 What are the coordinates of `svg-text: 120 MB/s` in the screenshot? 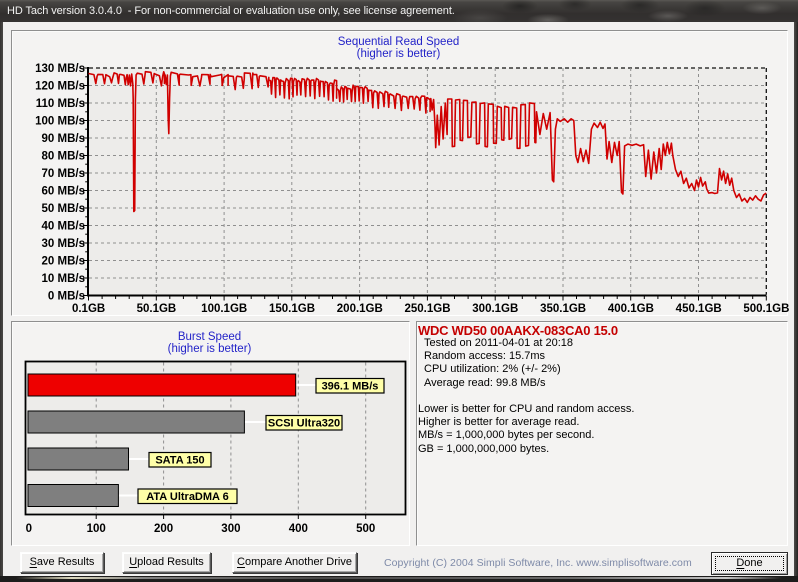 It's located at (60, 87).